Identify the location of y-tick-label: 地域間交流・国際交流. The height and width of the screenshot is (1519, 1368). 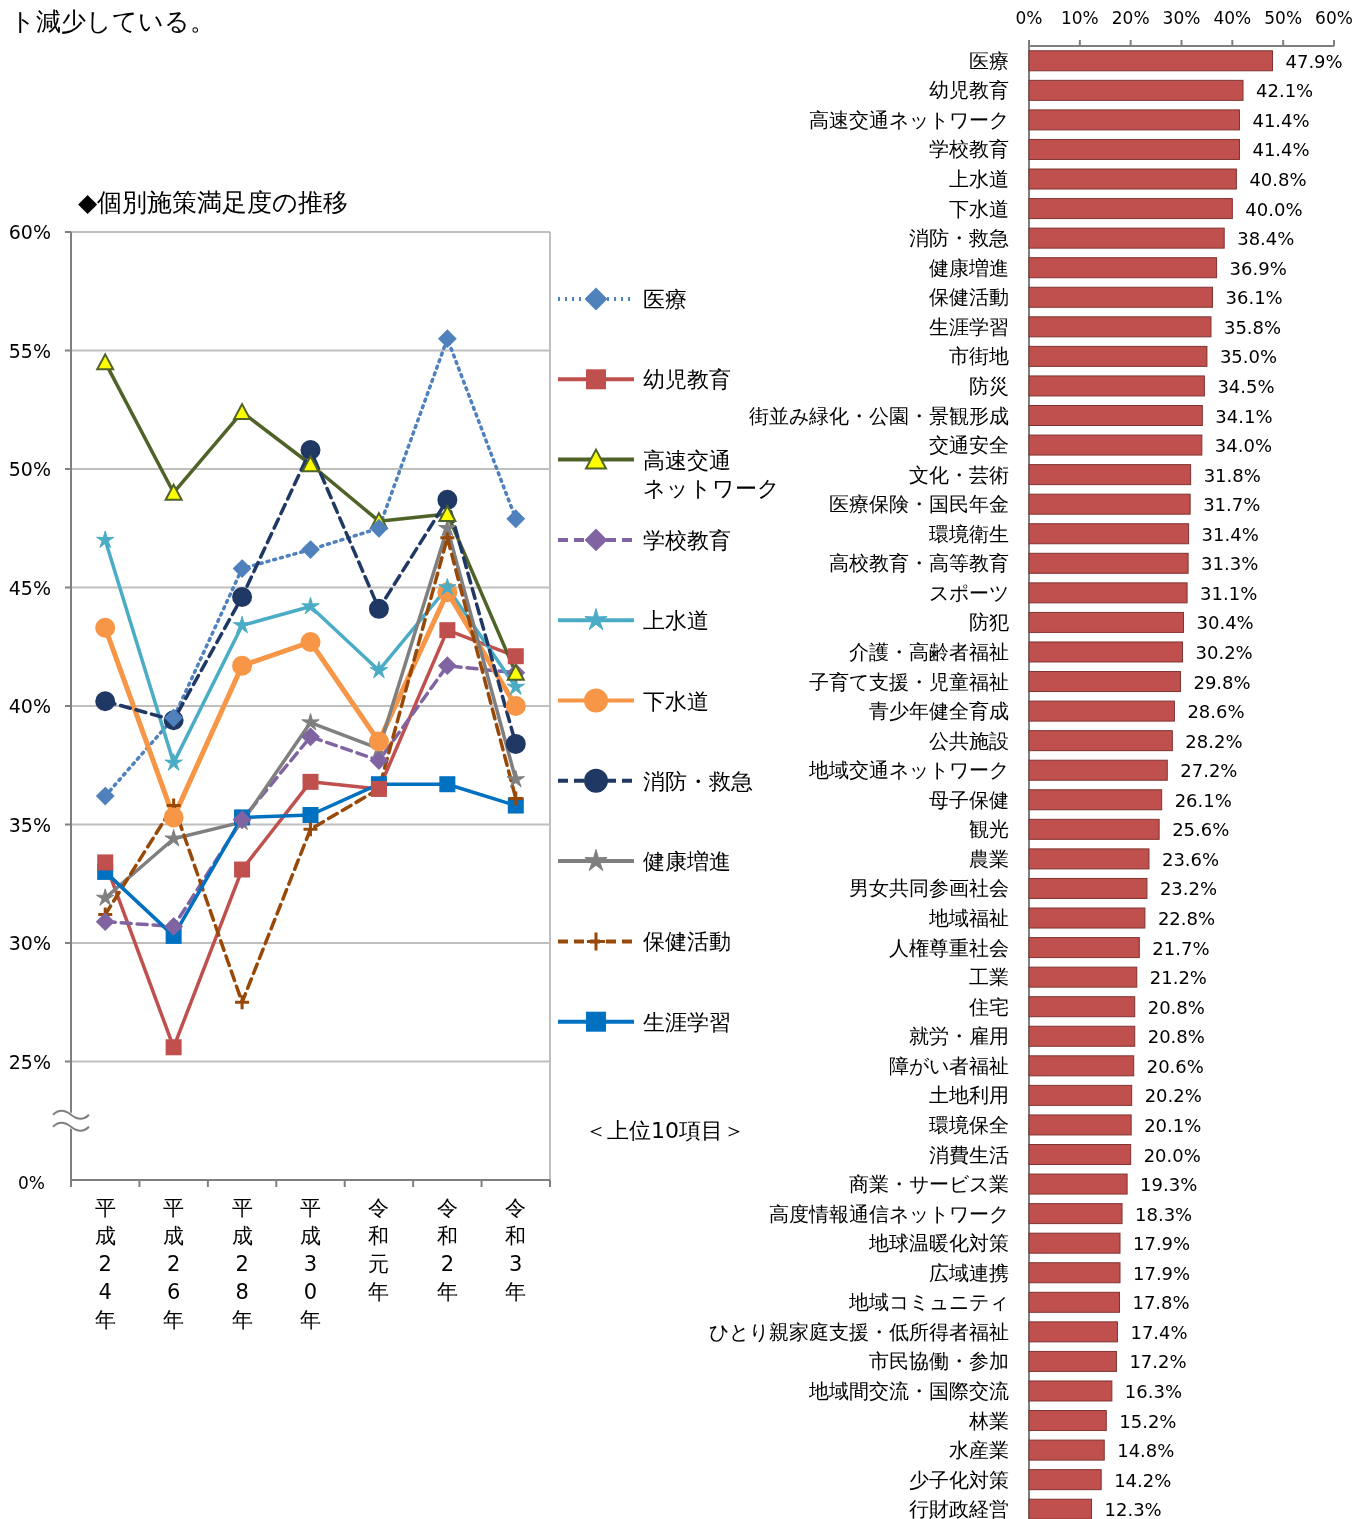
(908, 1390).